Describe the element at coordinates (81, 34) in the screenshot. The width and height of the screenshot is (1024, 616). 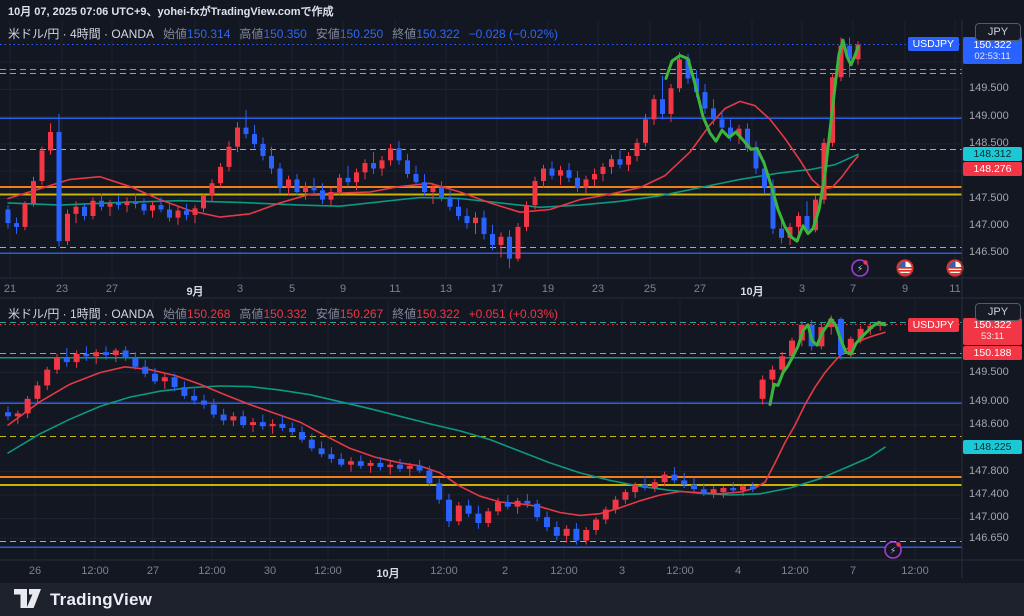
I see `symbol-title-4h: 米ドル/円 · 4時間 · OANDA` at that location.